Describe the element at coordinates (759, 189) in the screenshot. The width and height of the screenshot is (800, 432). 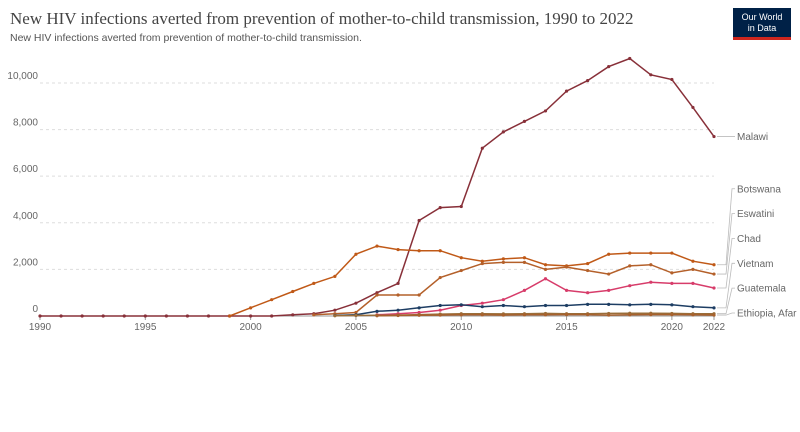
I see `series-label: Botswana` at that location.